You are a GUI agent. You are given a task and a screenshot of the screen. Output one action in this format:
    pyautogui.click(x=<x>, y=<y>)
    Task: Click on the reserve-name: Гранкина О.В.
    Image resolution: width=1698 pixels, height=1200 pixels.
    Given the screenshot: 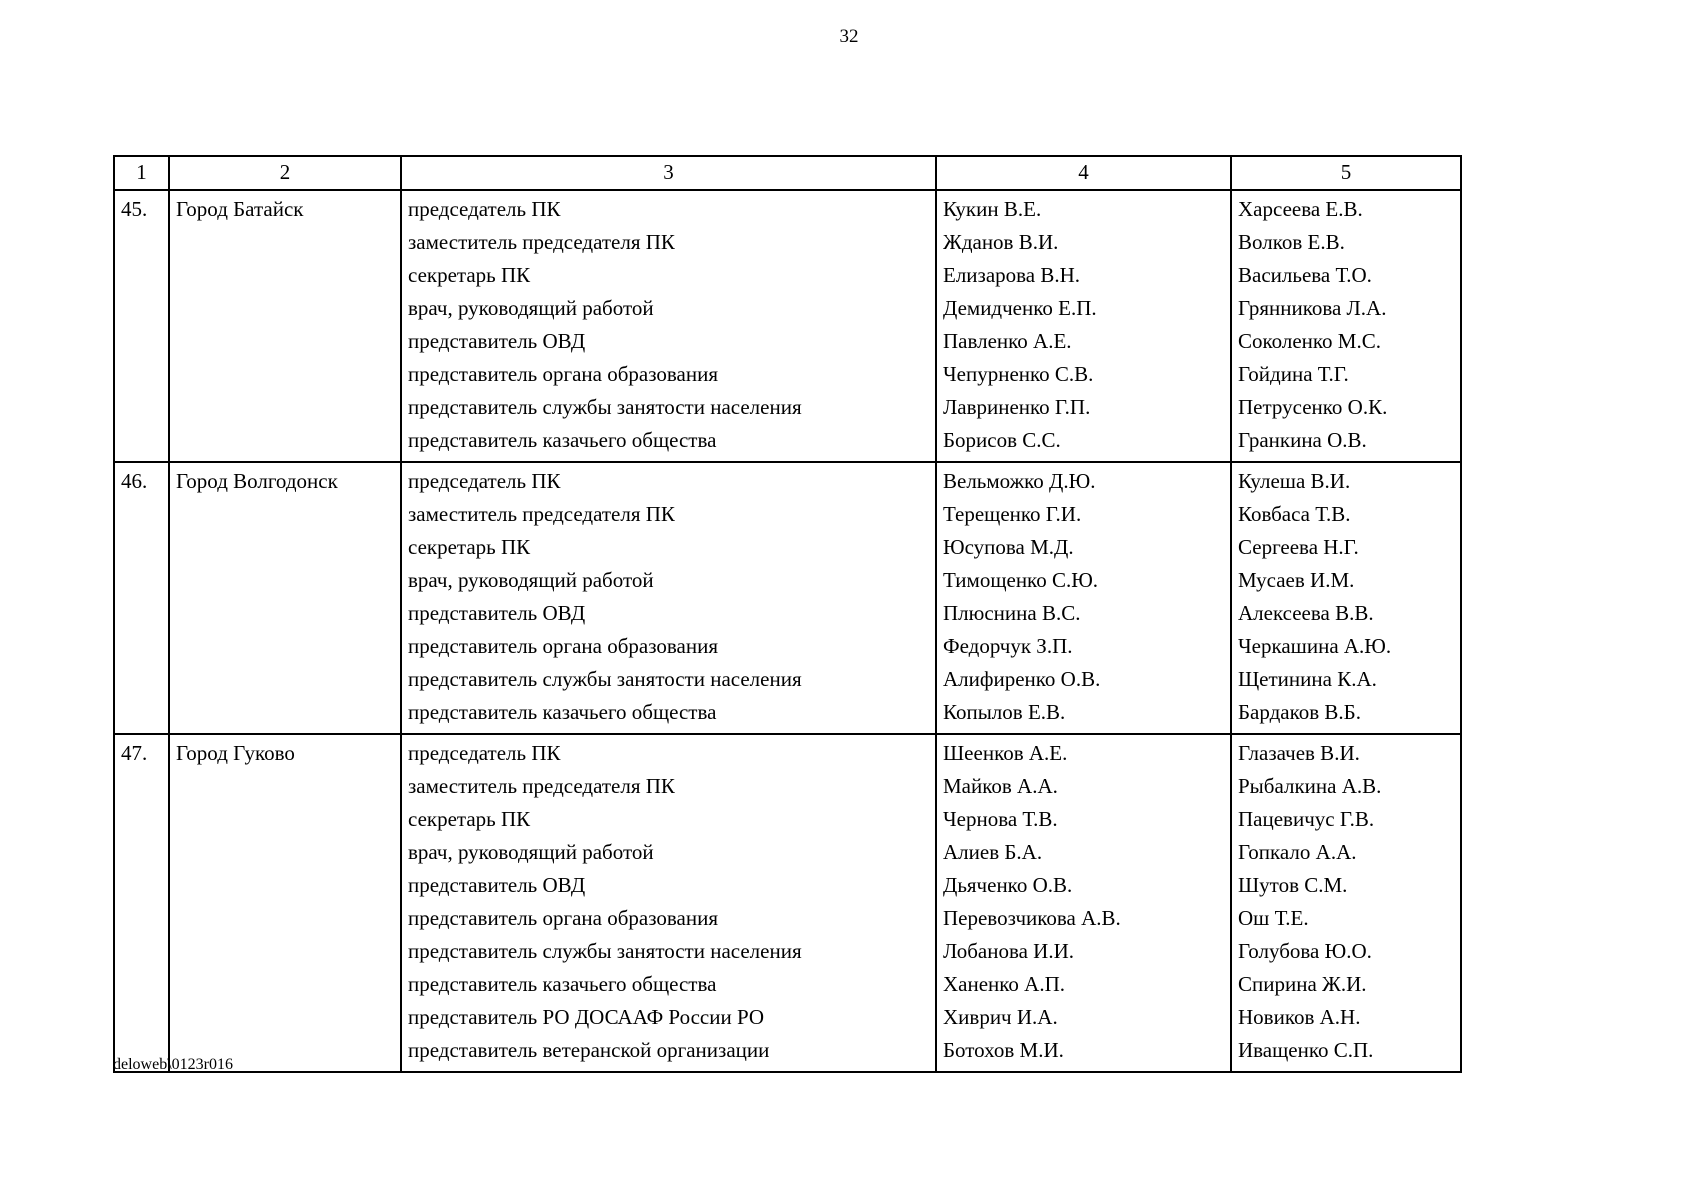 What is the action you would take?
    pyautogui.click(x=1302, y=440)
    